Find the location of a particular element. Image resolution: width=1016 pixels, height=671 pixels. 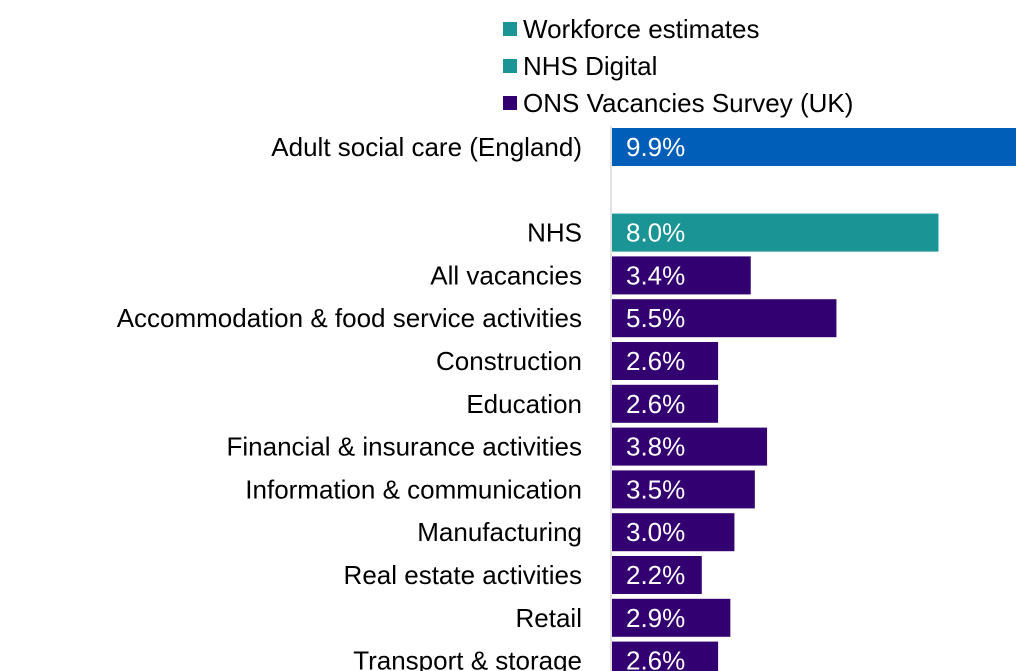

category-label: Accommodation & food service activities is located at coordinates (349, 318).